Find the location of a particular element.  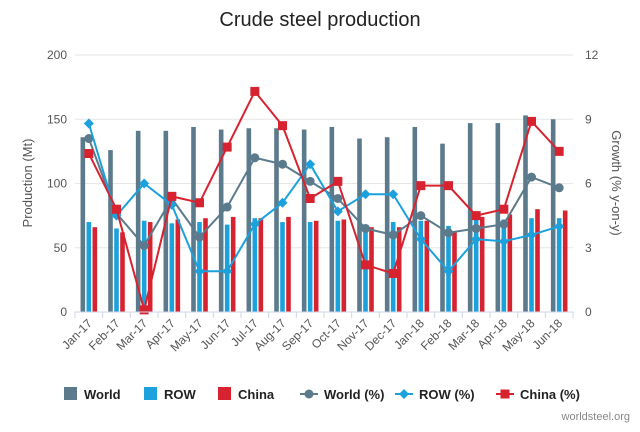

y-tick-label: 100 is located at coordinates (57, 184).